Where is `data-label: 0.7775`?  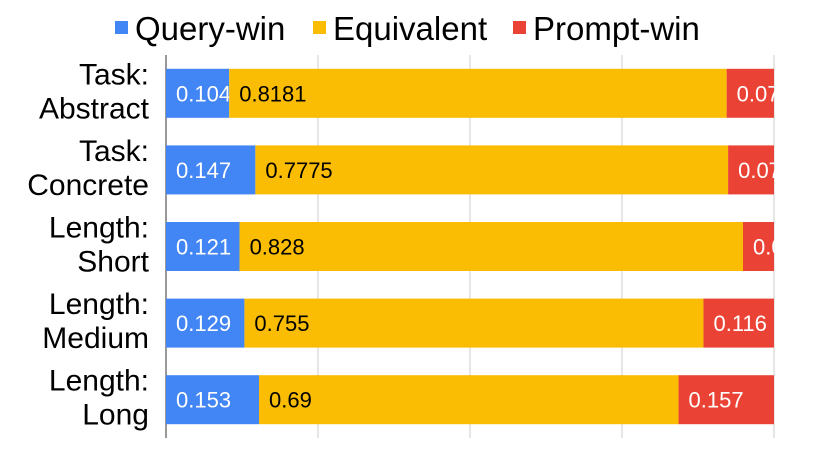
data-label: 0.7775 is located at coordinates (298, 170).